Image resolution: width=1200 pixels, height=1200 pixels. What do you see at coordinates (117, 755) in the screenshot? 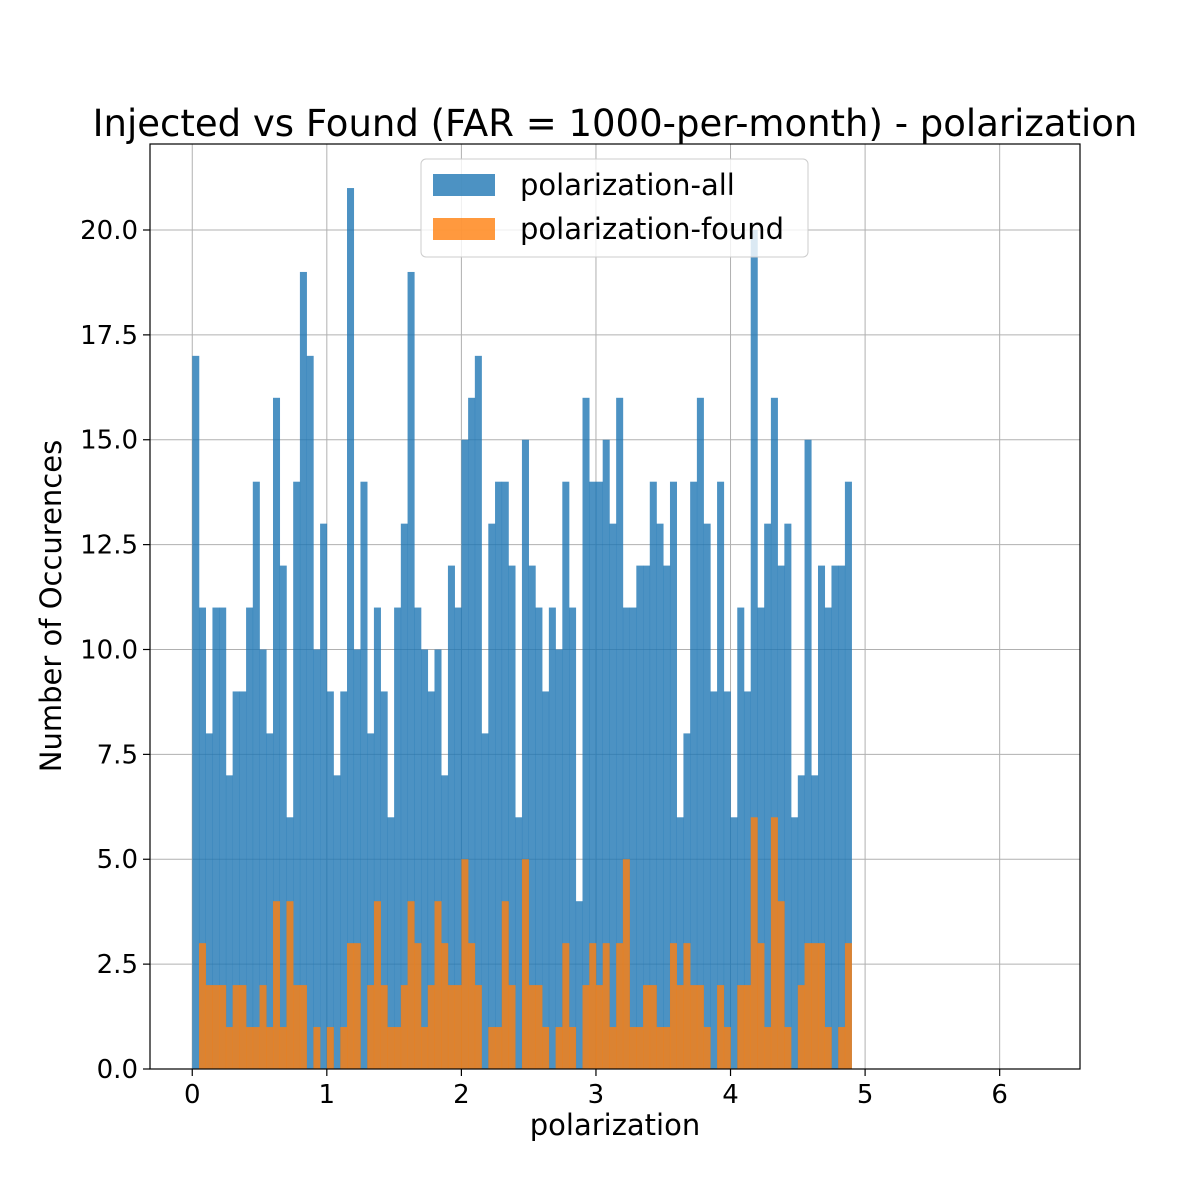
I see `y-tick-label: 7.5` at bounding box center [117, 755].